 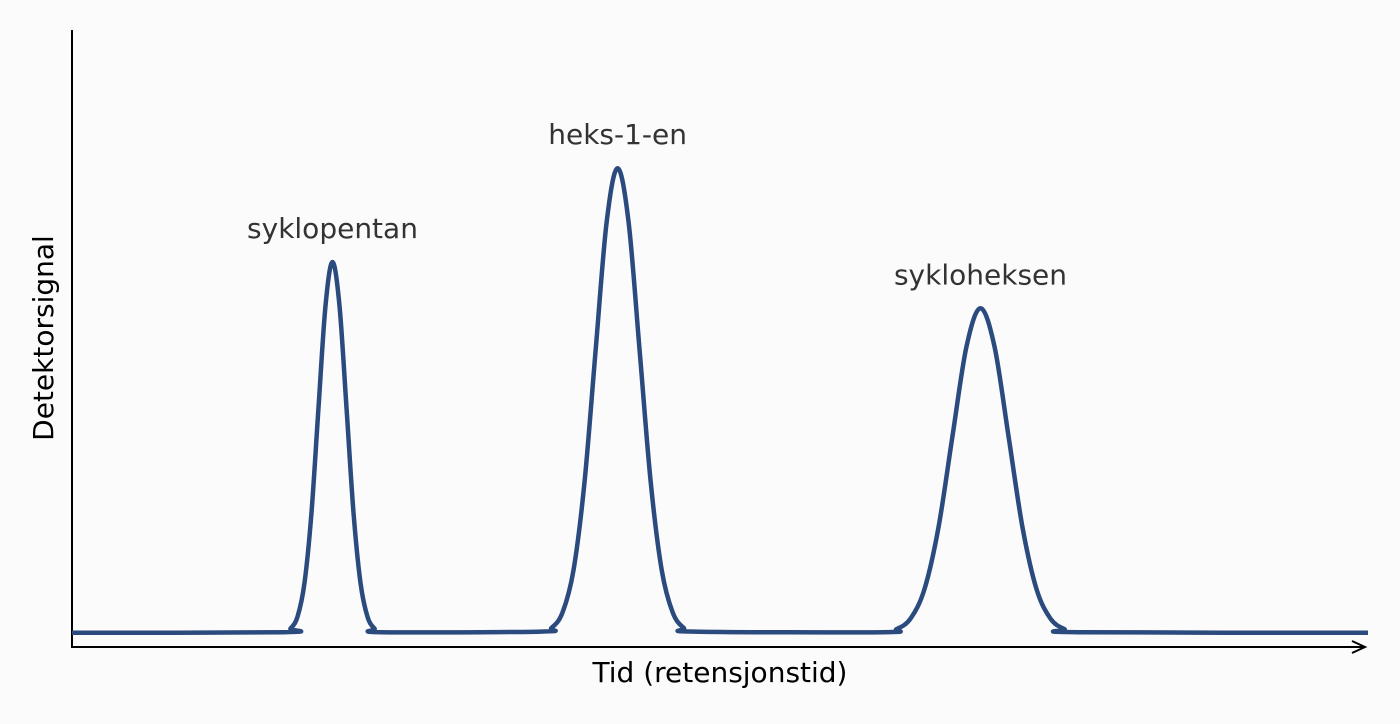 What do you see at coordinates (617, 134) in the screenshot?
I see `peak-label: heks-1-en` at bounding box center [617, 134].